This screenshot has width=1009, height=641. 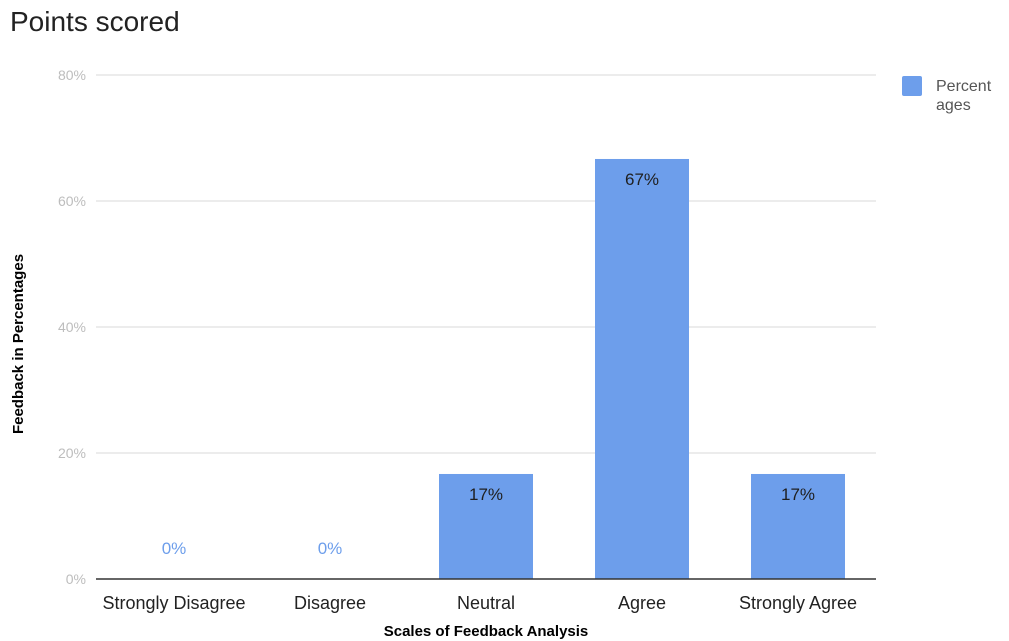 I want to click on x-category-label: Strongly Agree, so click(x=798, y=603).